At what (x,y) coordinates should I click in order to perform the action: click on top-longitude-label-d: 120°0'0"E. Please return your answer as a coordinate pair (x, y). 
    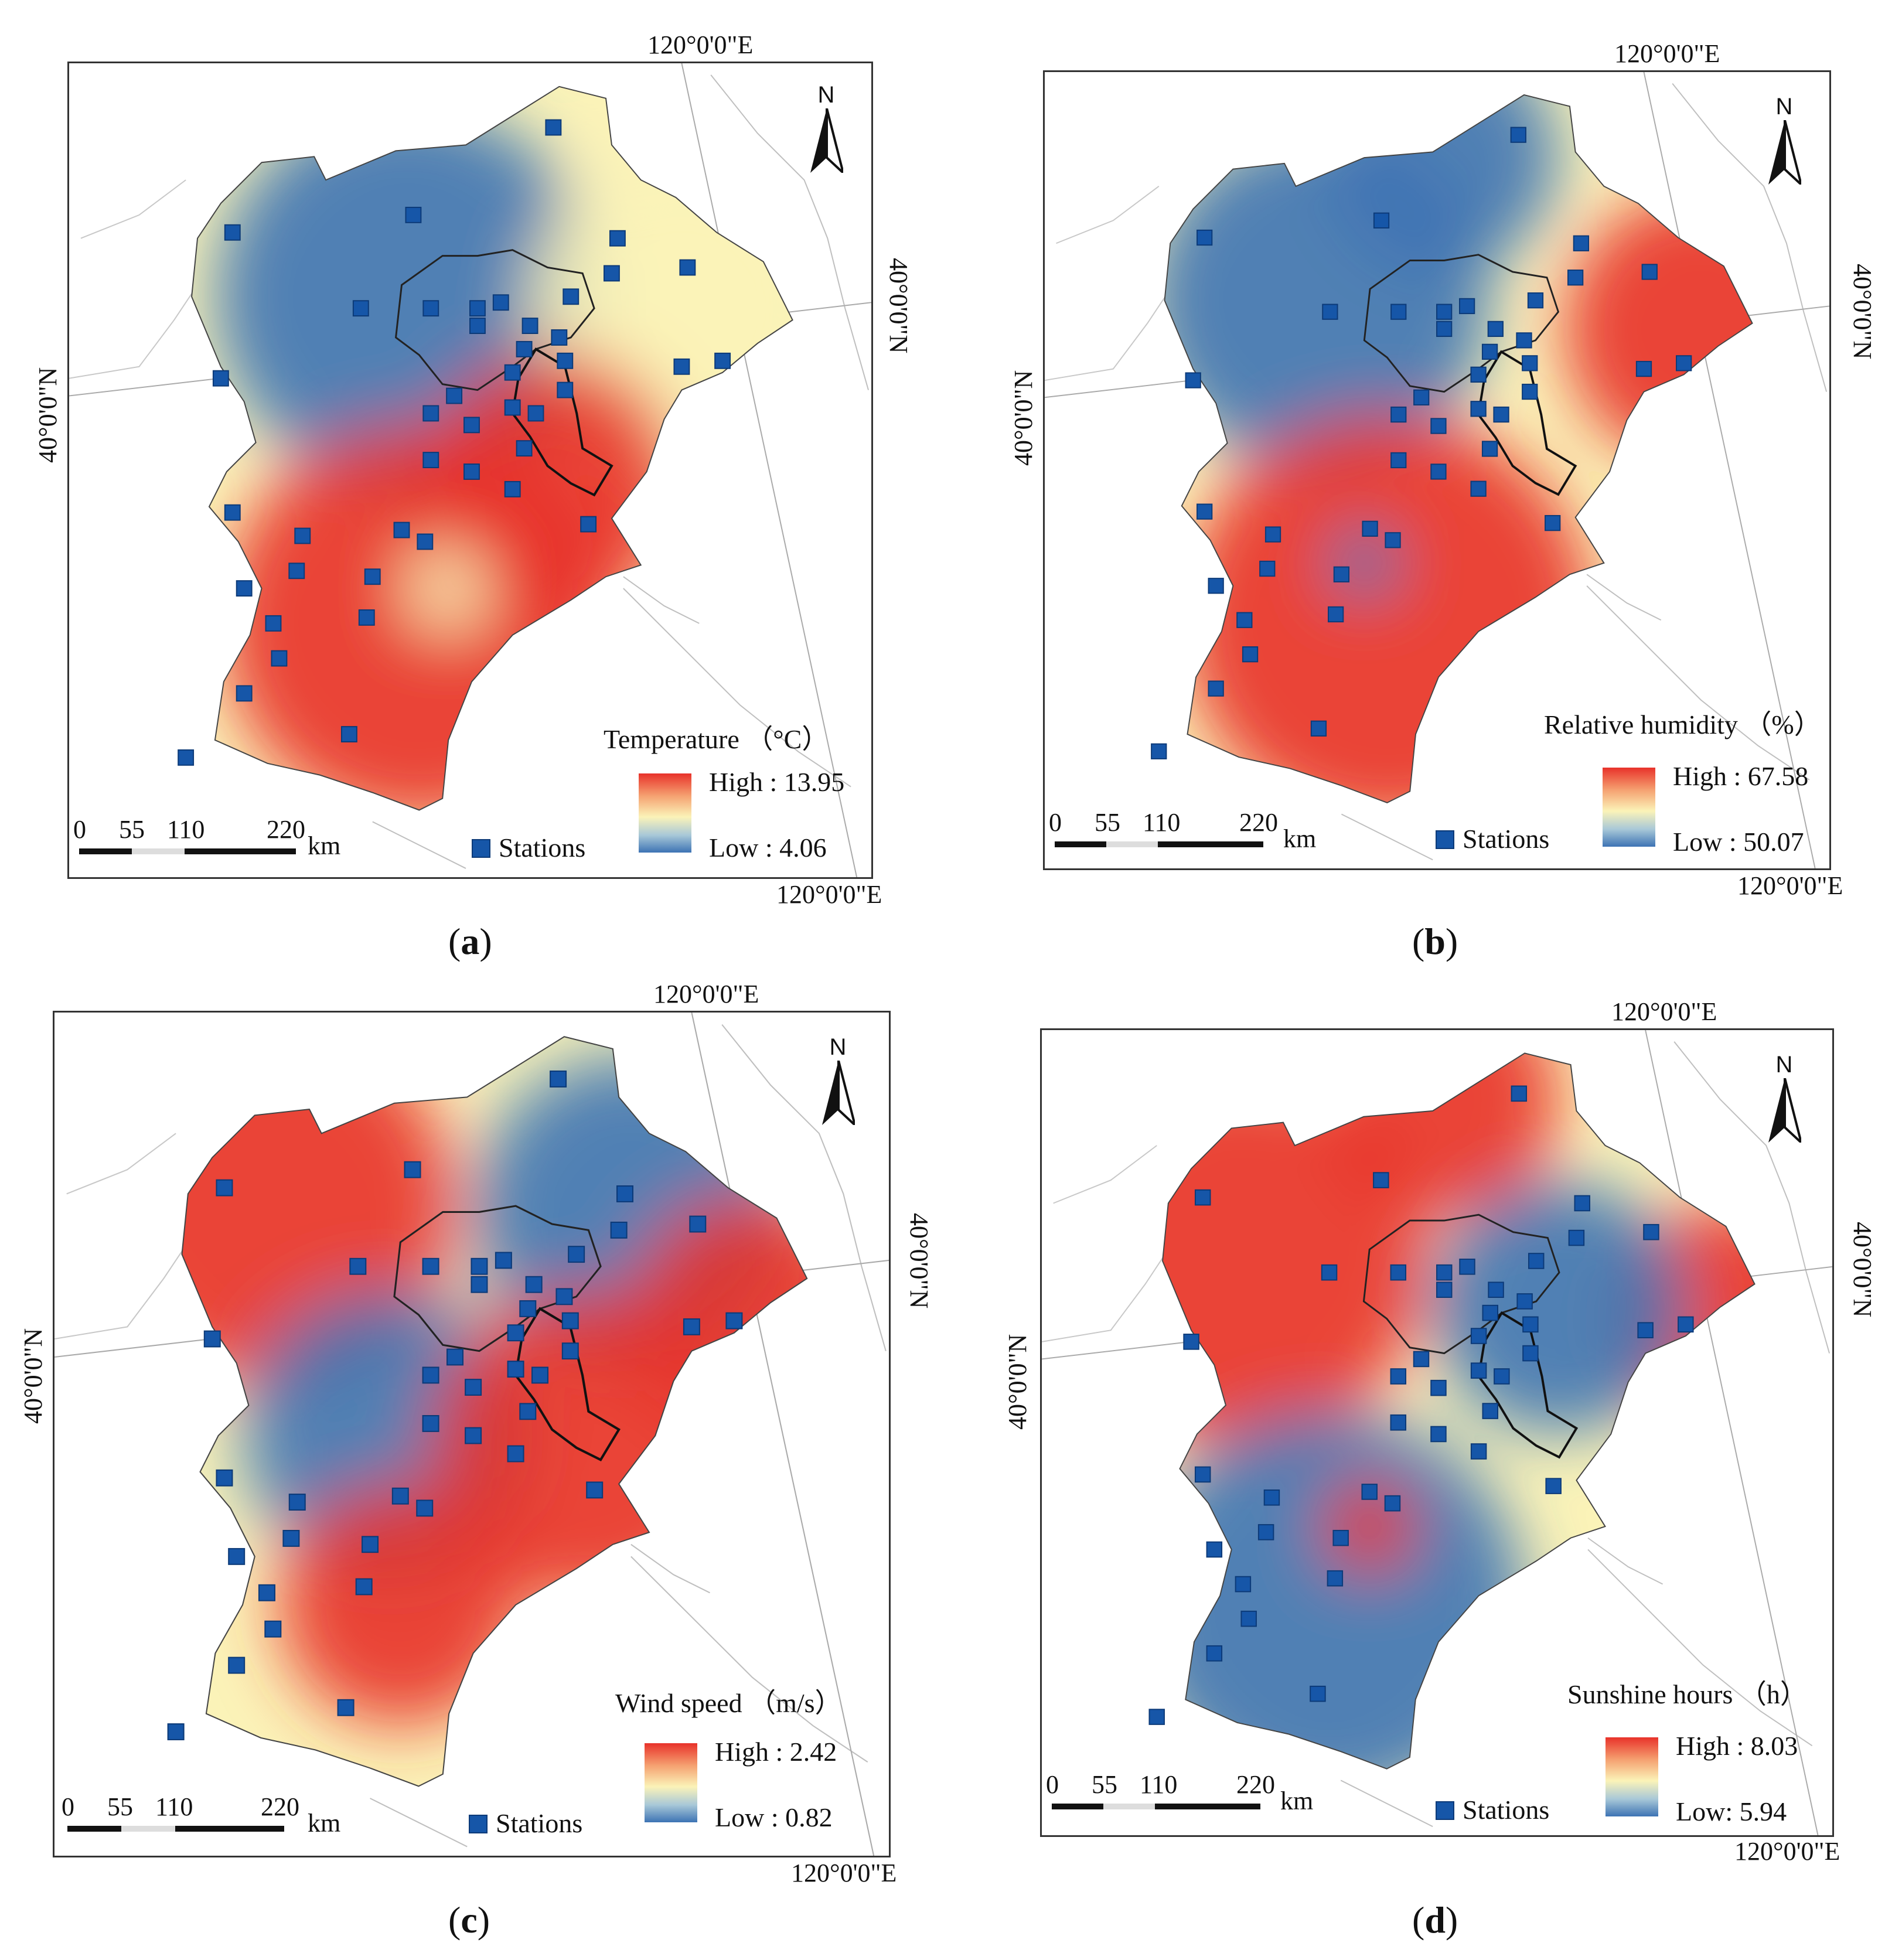
    Looking at the image, I should click on (1664, 1011).